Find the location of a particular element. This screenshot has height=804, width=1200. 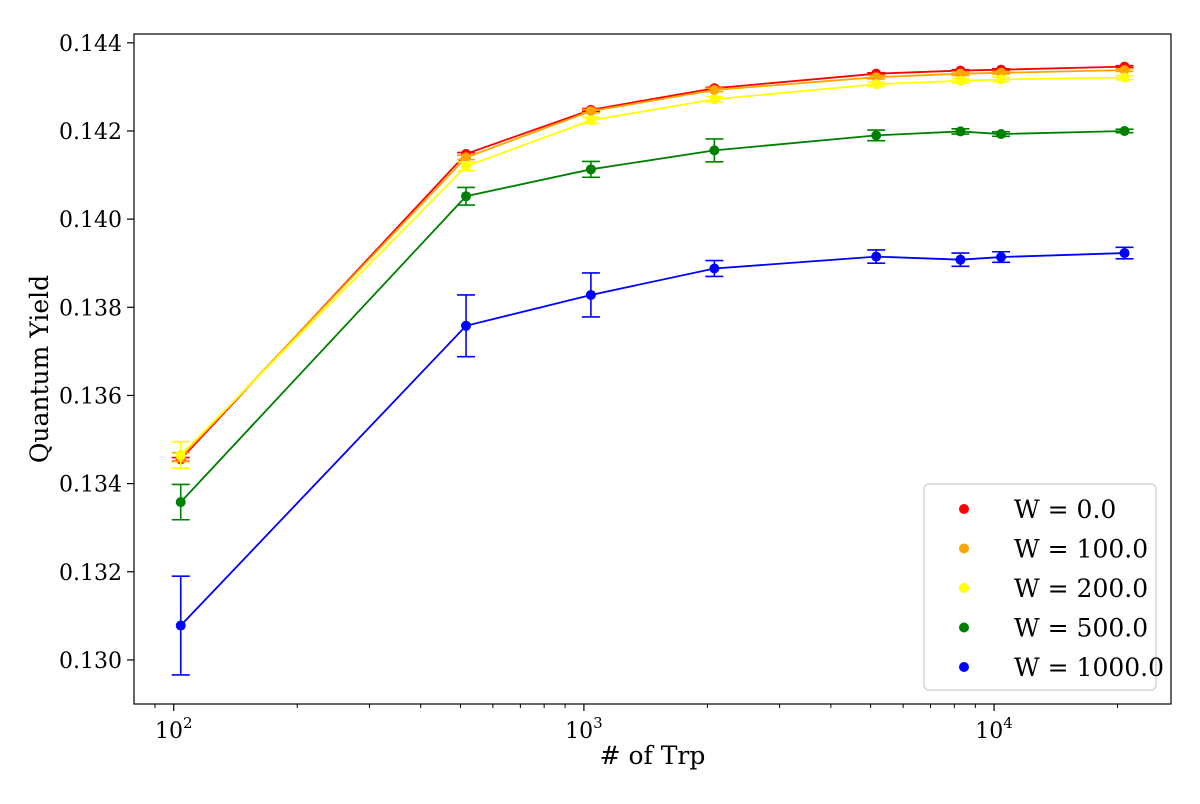

x-tick-label-exponent: 2 is located at coordinates (188, 723).